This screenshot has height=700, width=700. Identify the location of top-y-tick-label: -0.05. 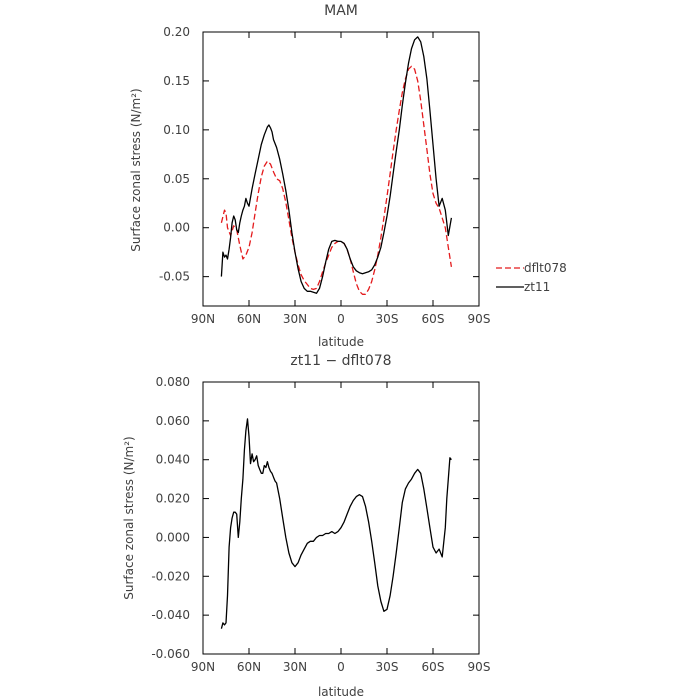
(174, 277).